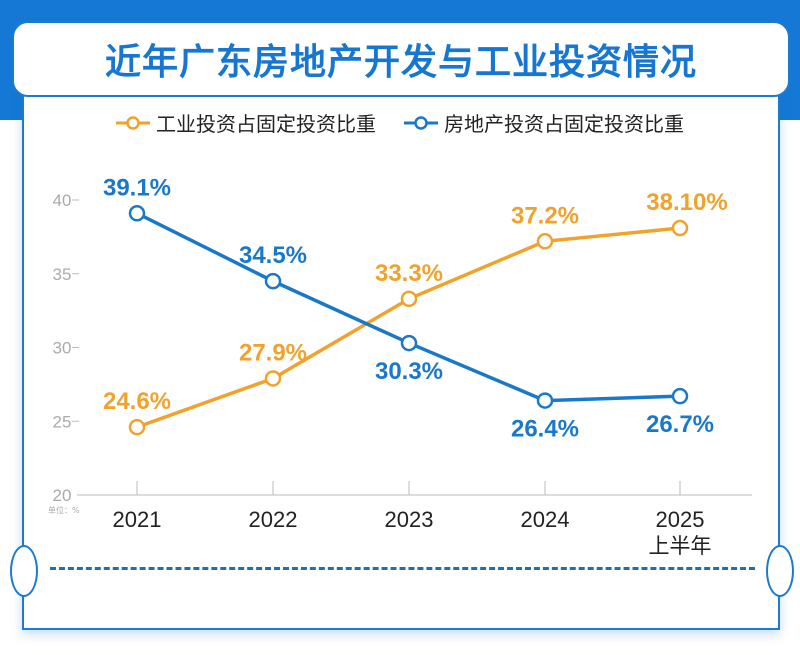  Describe the element at coordinates (273, 519) in the screenshot. I see `x-tick-label: 2022` at that location.